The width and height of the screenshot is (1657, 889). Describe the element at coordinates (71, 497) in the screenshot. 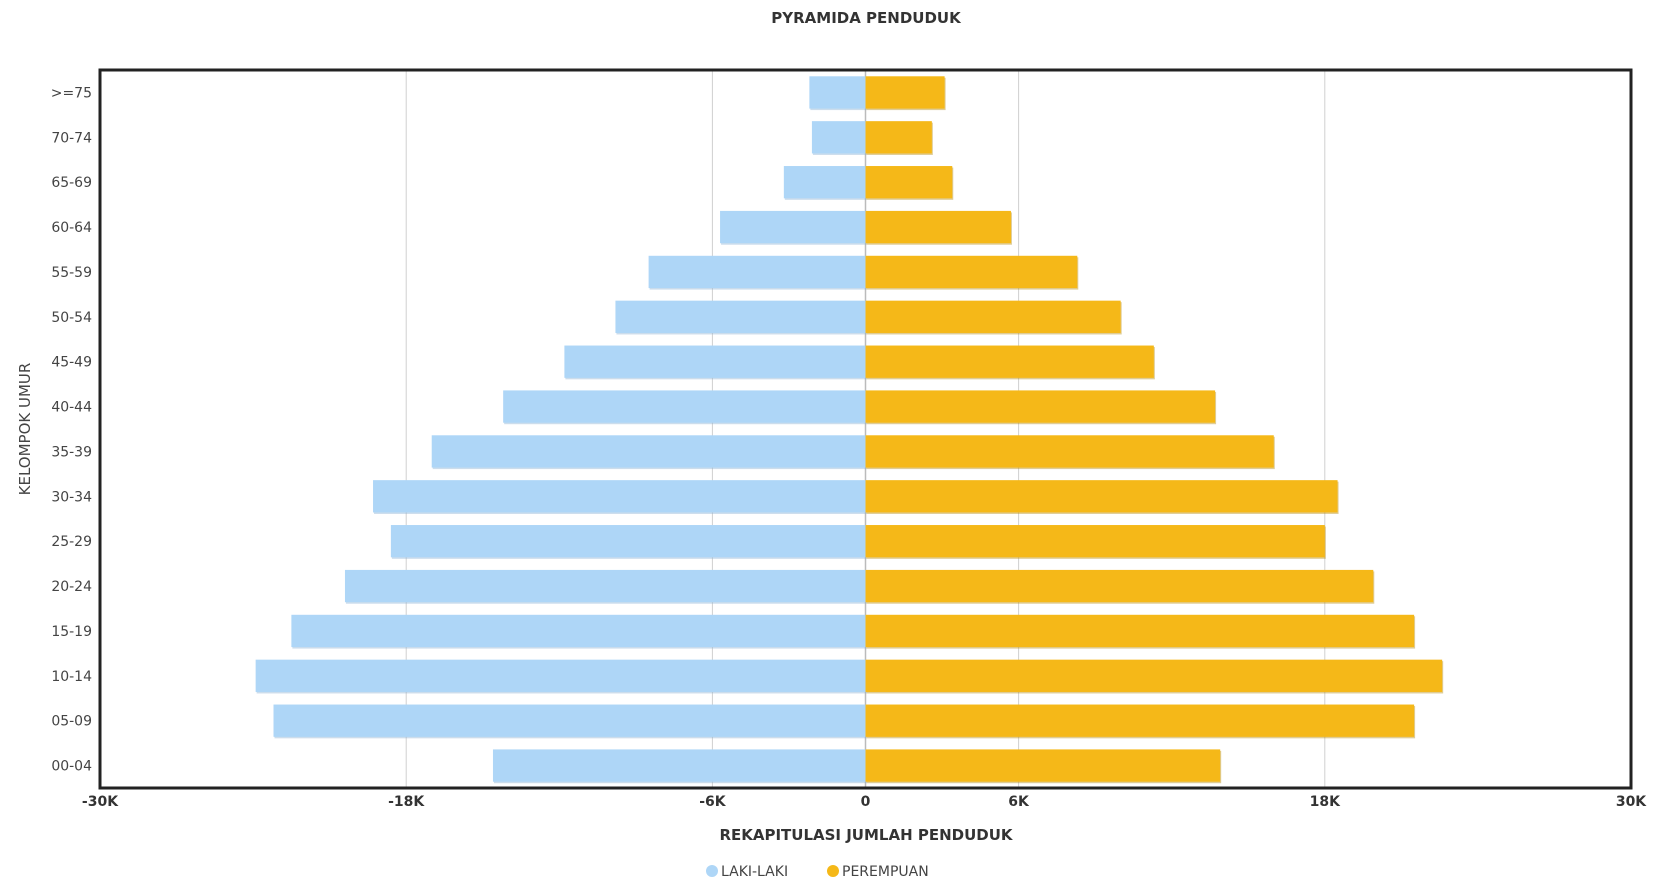

I see `y-tick-label: 30-34` at that location.